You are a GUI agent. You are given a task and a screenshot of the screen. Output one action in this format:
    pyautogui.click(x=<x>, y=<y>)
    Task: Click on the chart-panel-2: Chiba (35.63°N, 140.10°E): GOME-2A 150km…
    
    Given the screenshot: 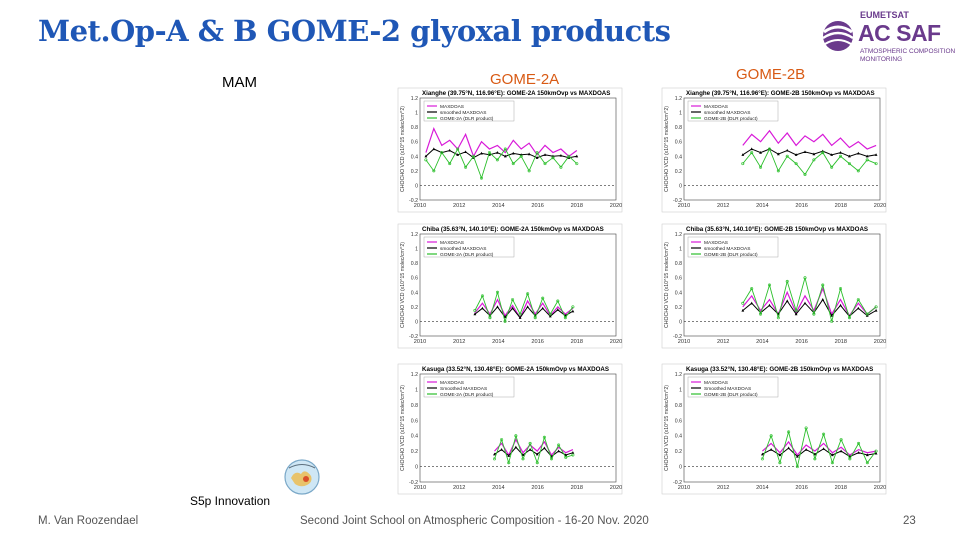 What is the action you would take?
    pyautogui.click(x=510, y=286)
    